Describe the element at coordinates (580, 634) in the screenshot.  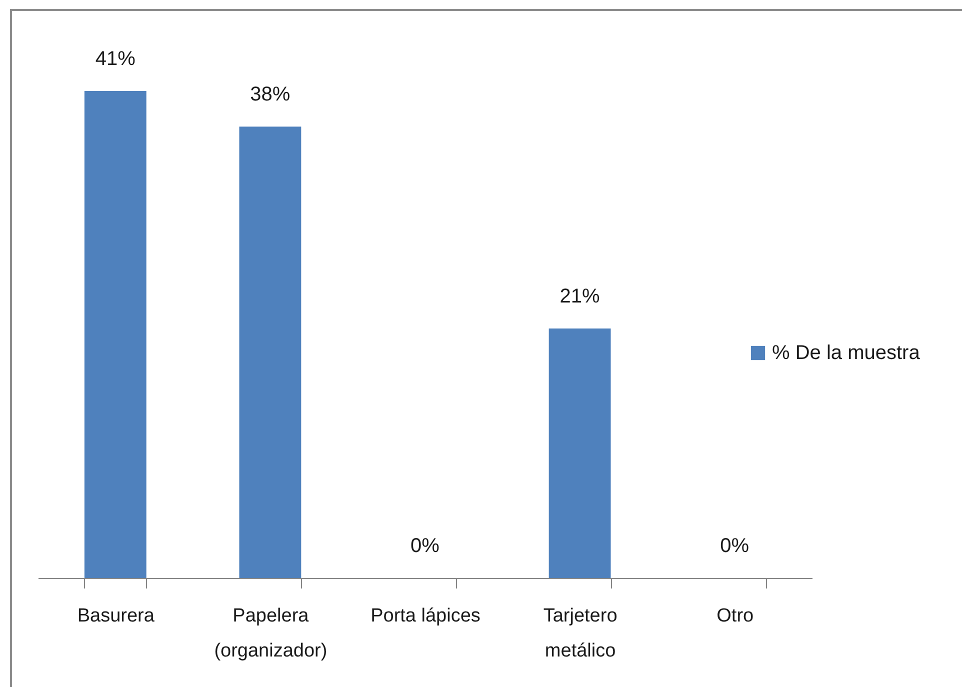
I see `x-tick-label: Tarjetero metálico` at that location.